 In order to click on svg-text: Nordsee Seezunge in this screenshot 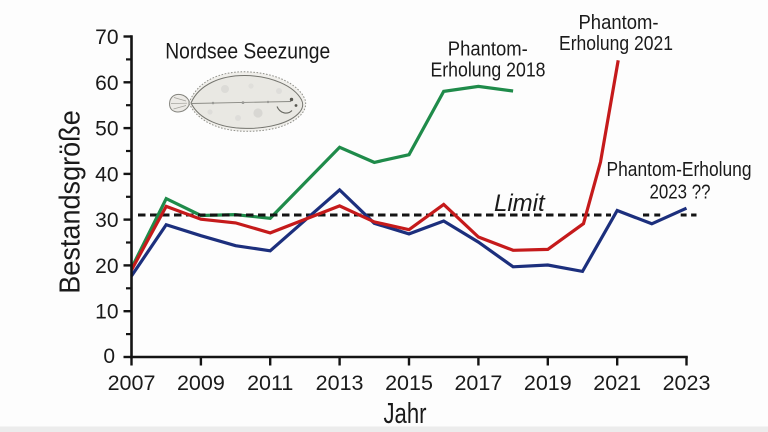, I will do `click(247, 50)`.